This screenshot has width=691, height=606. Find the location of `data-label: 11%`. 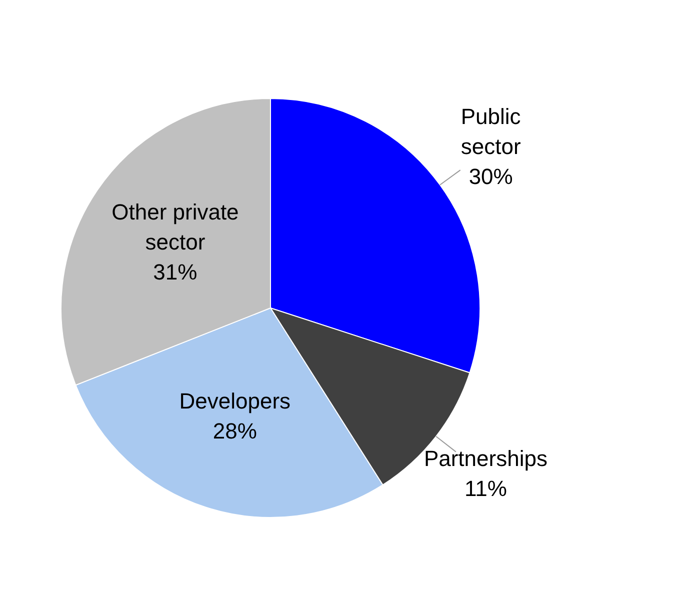

data-label: 11% is located at coordinates (485, 488).